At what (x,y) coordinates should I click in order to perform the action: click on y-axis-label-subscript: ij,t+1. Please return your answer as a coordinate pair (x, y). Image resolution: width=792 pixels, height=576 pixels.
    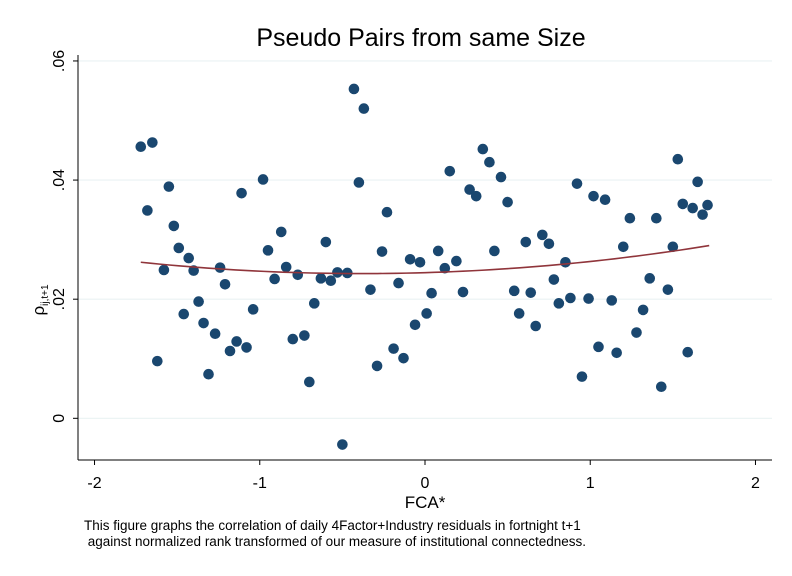
    Looking at the image, I should click on (45, 295).